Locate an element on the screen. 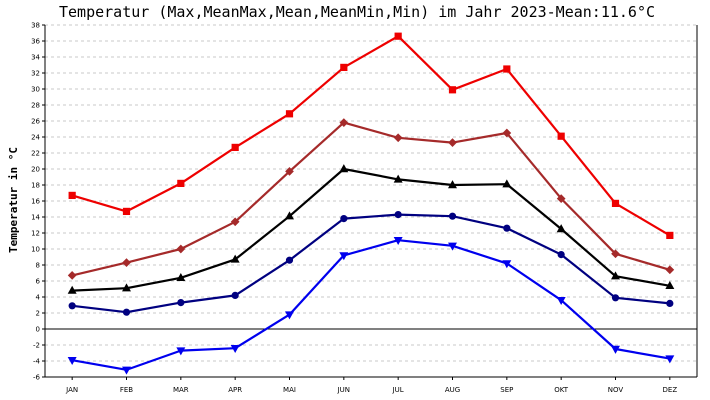  y-tick-label: 30 is located at coordinates (35, 90).